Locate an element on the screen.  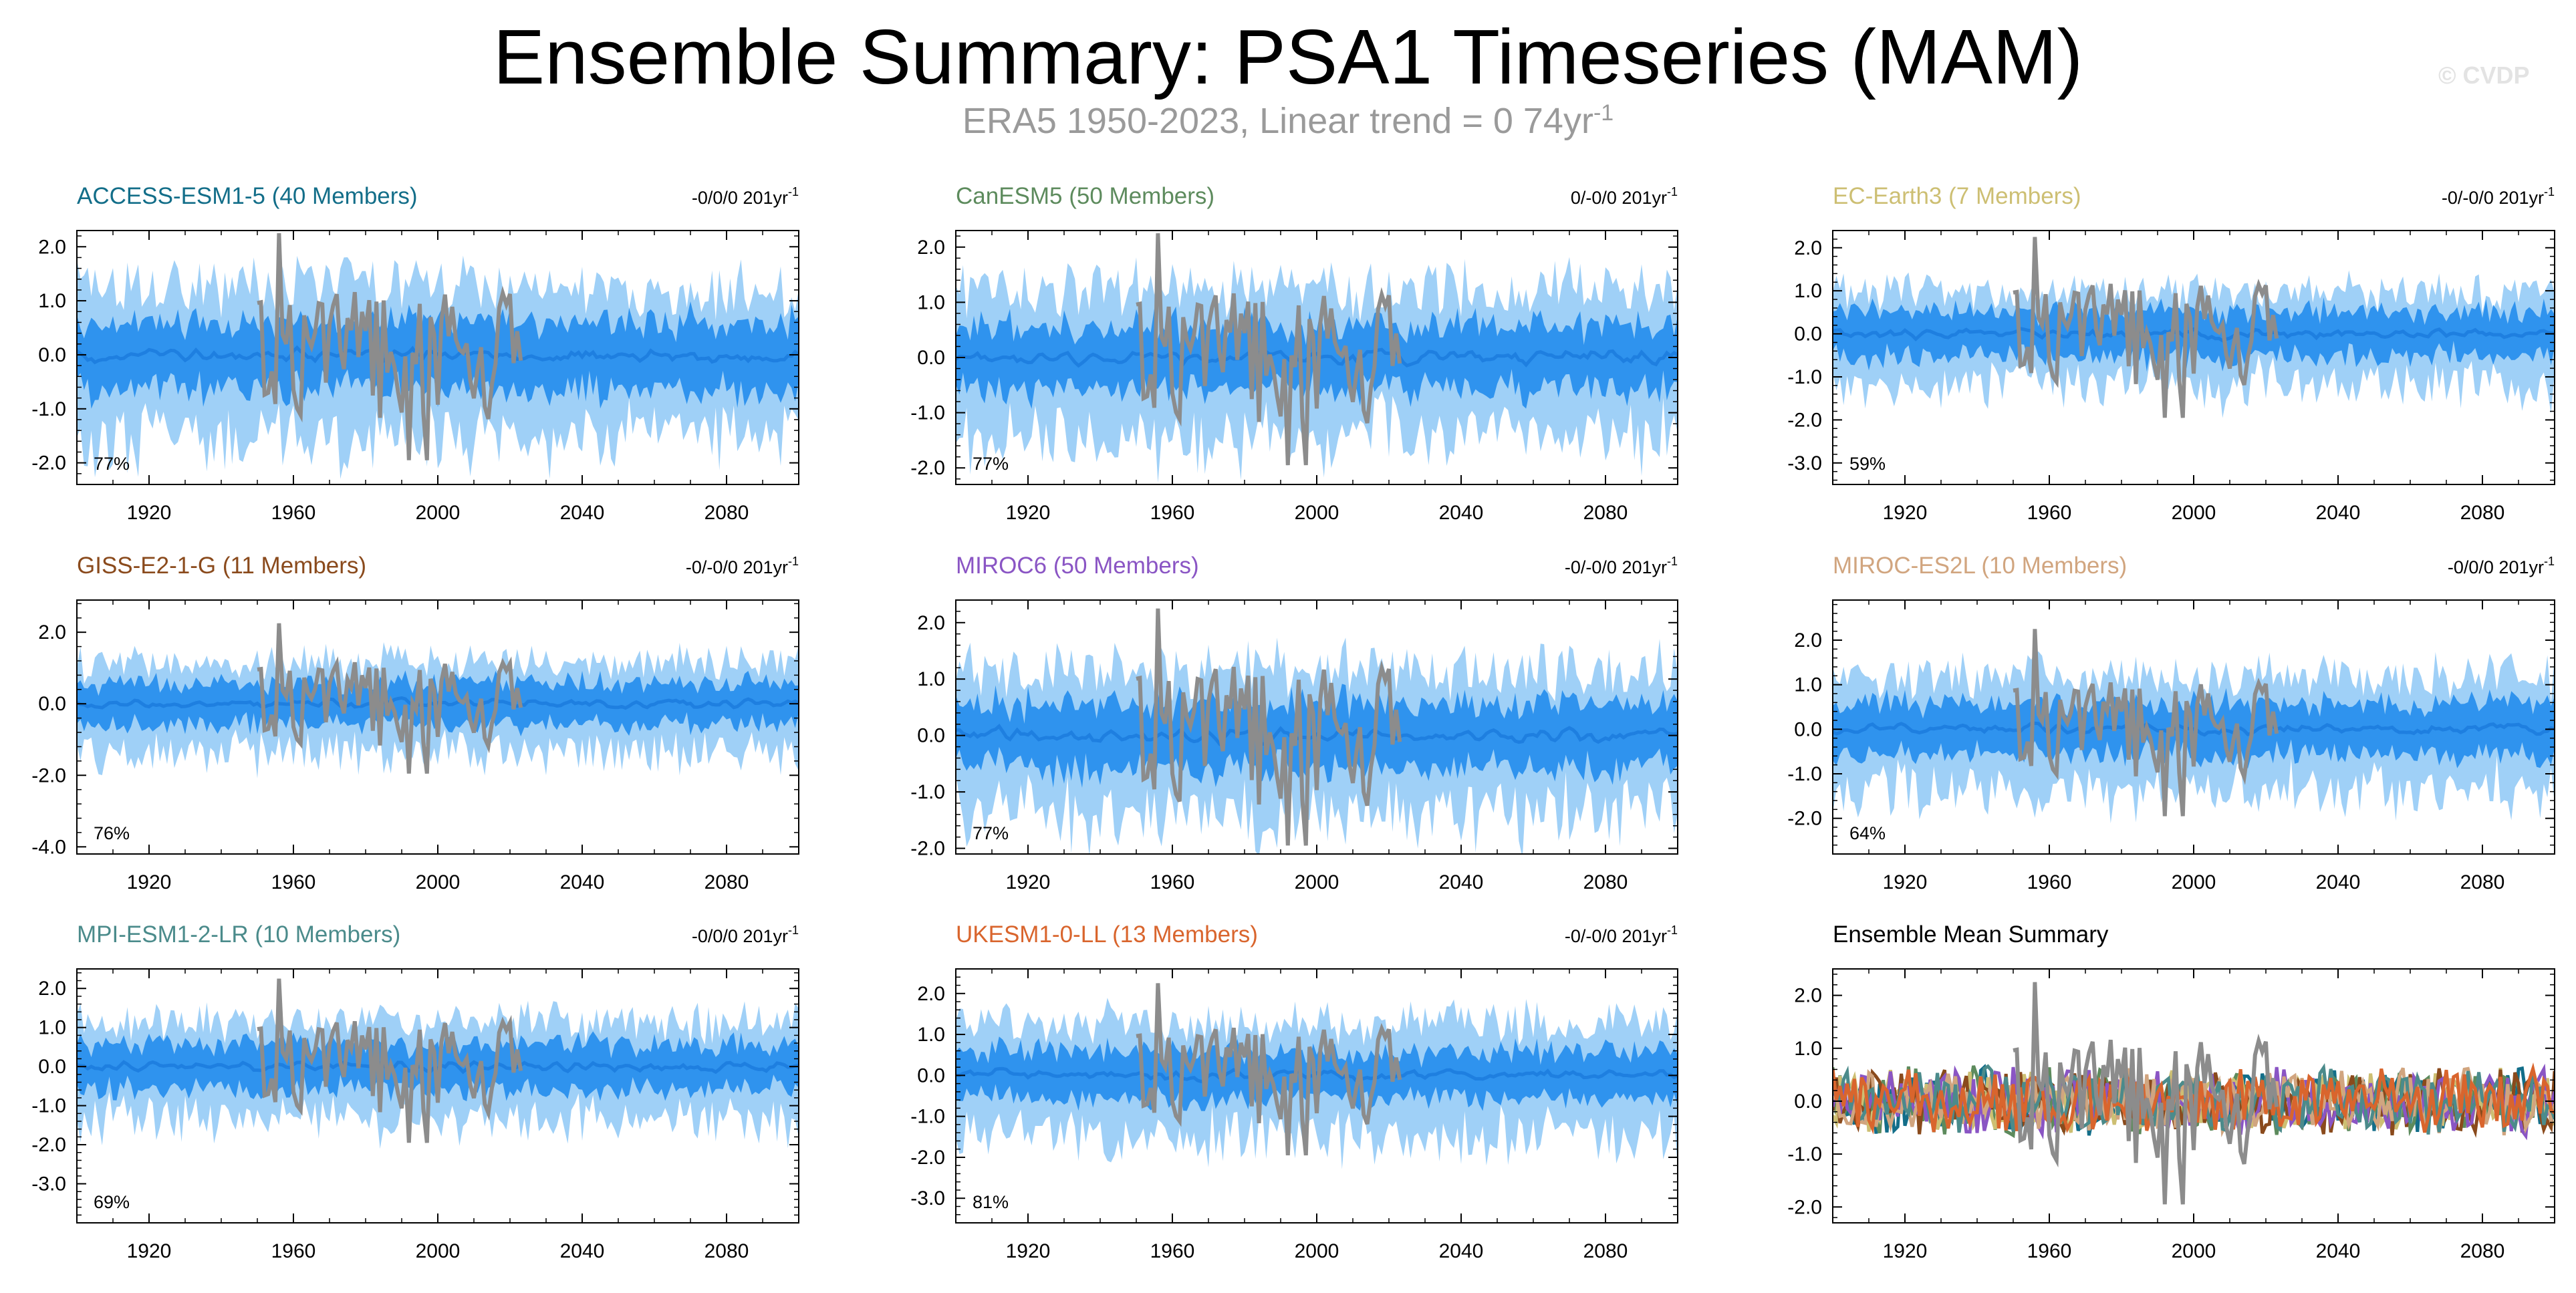
subtitle-exponent: -1 is located at coordinates (1604, 113).